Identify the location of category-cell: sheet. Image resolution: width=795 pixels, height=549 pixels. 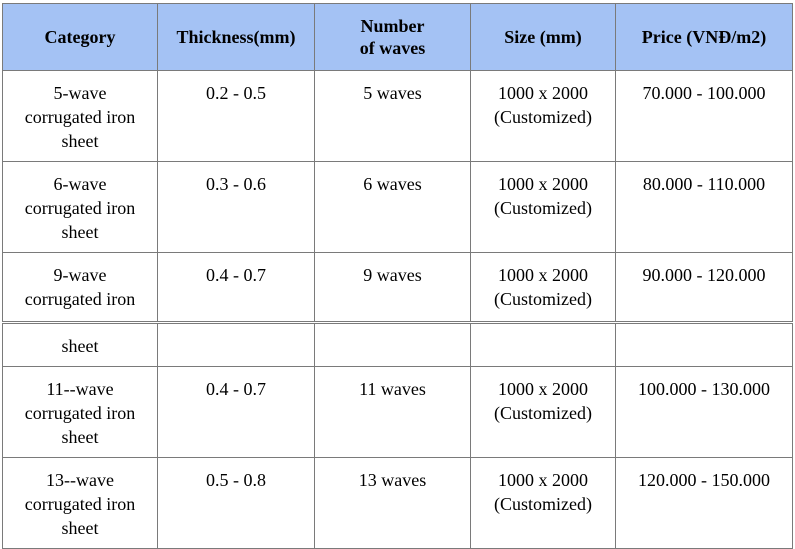
(80, 344).